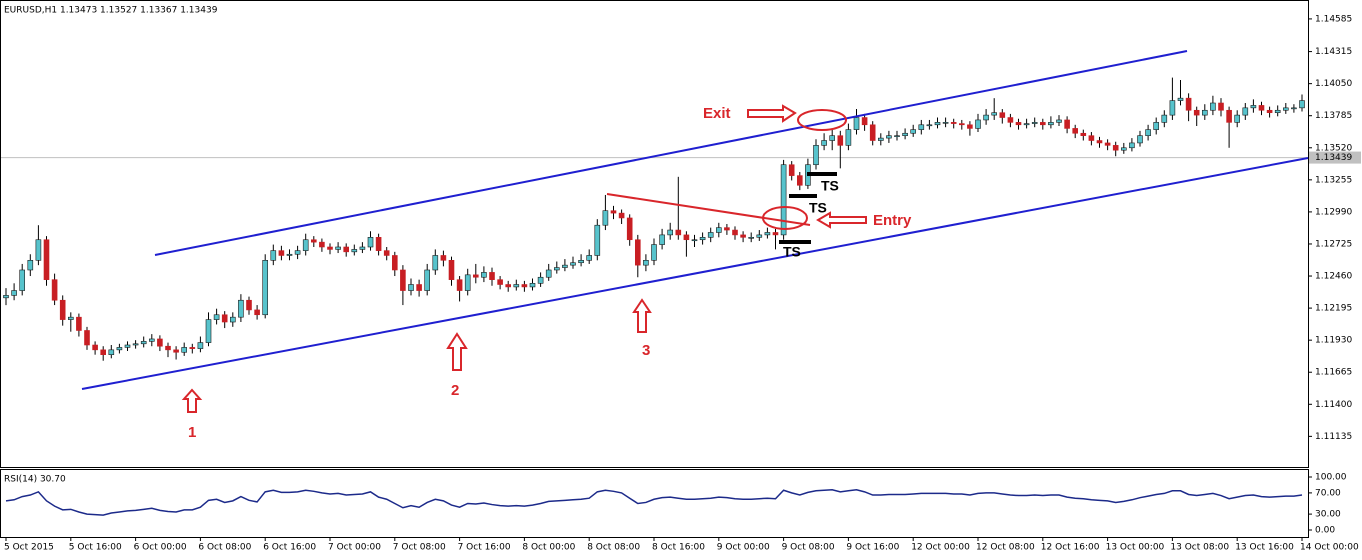 This screenshot has height=560, width=1362. I want to click on rsi-label: RSI(14) 30.70, so click(35, 480).